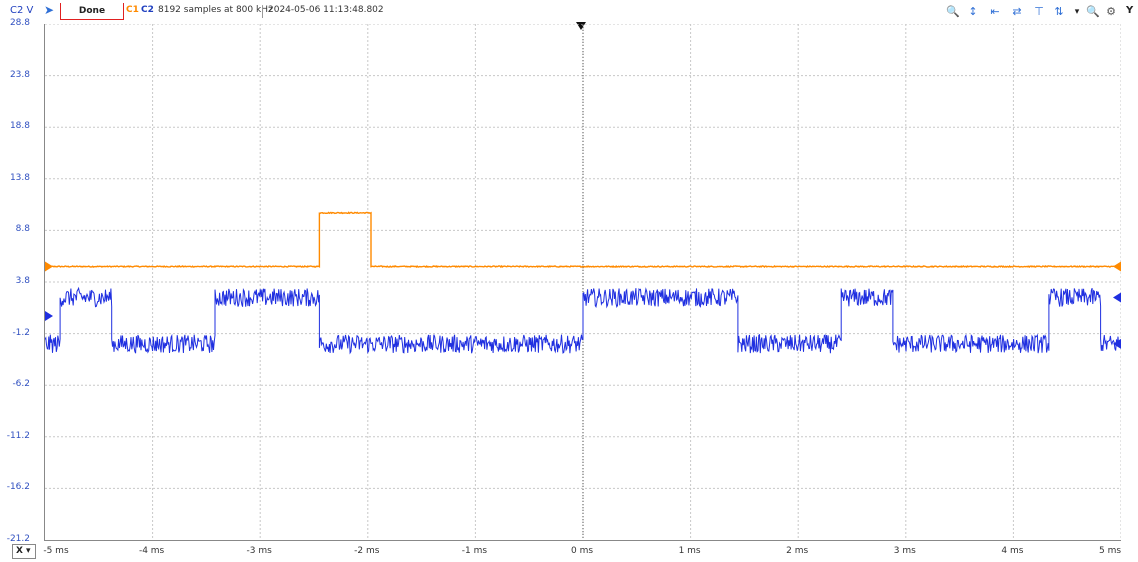  Describe the element at coordinates (953, 11) in the screenshot. I see `zoom-in-icon: 🔍` at that location.